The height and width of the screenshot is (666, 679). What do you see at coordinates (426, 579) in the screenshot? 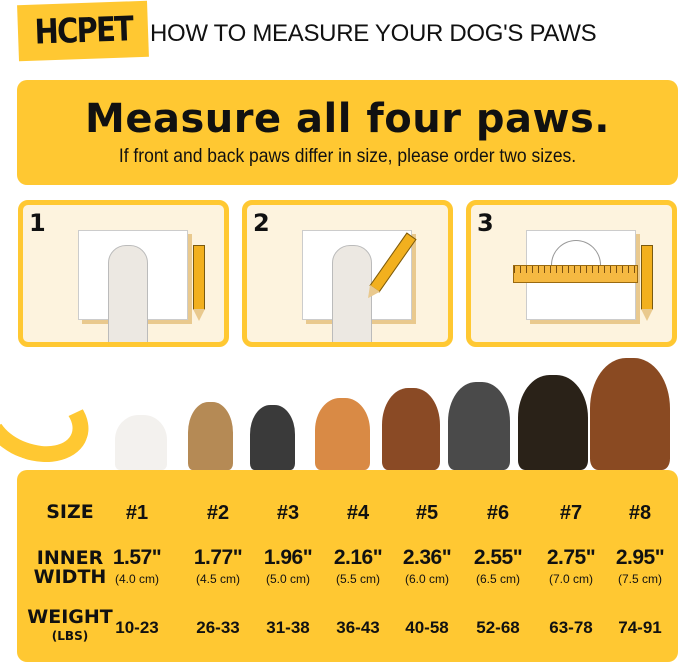
I see `size-5-cm: (6.0 cm)` at bounding box center [426, 579].